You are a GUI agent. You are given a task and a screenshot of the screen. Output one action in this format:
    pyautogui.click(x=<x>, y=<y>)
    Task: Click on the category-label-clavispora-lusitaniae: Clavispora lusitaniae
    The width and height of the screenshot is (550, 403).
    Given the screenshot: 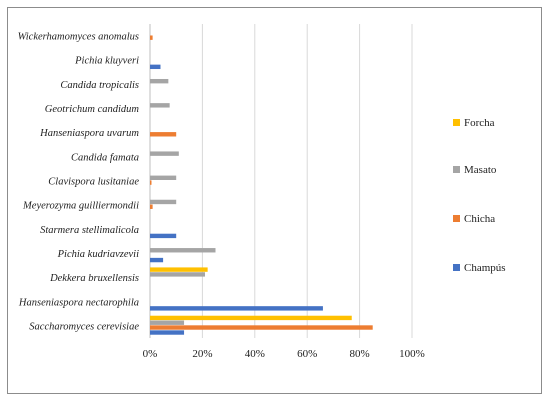 What is the action you would take?
    pyautogui.click(x=93, y=182)
    